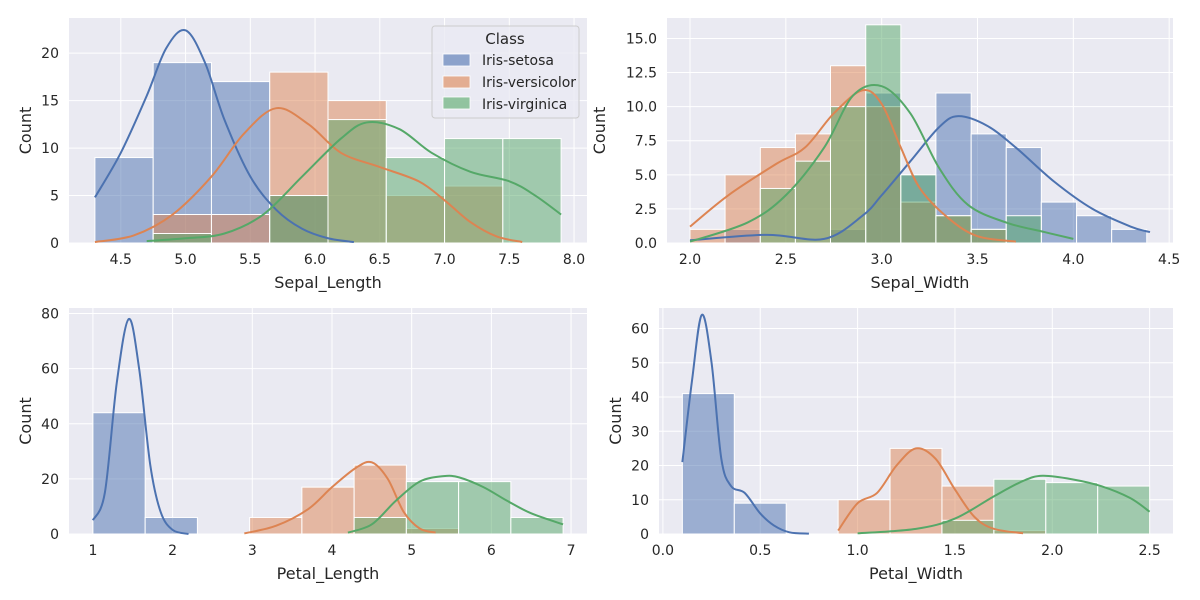 The height and width of the screenshot is (600, 1200). I want to click on y-tick-label: 30, so click(640, 432).